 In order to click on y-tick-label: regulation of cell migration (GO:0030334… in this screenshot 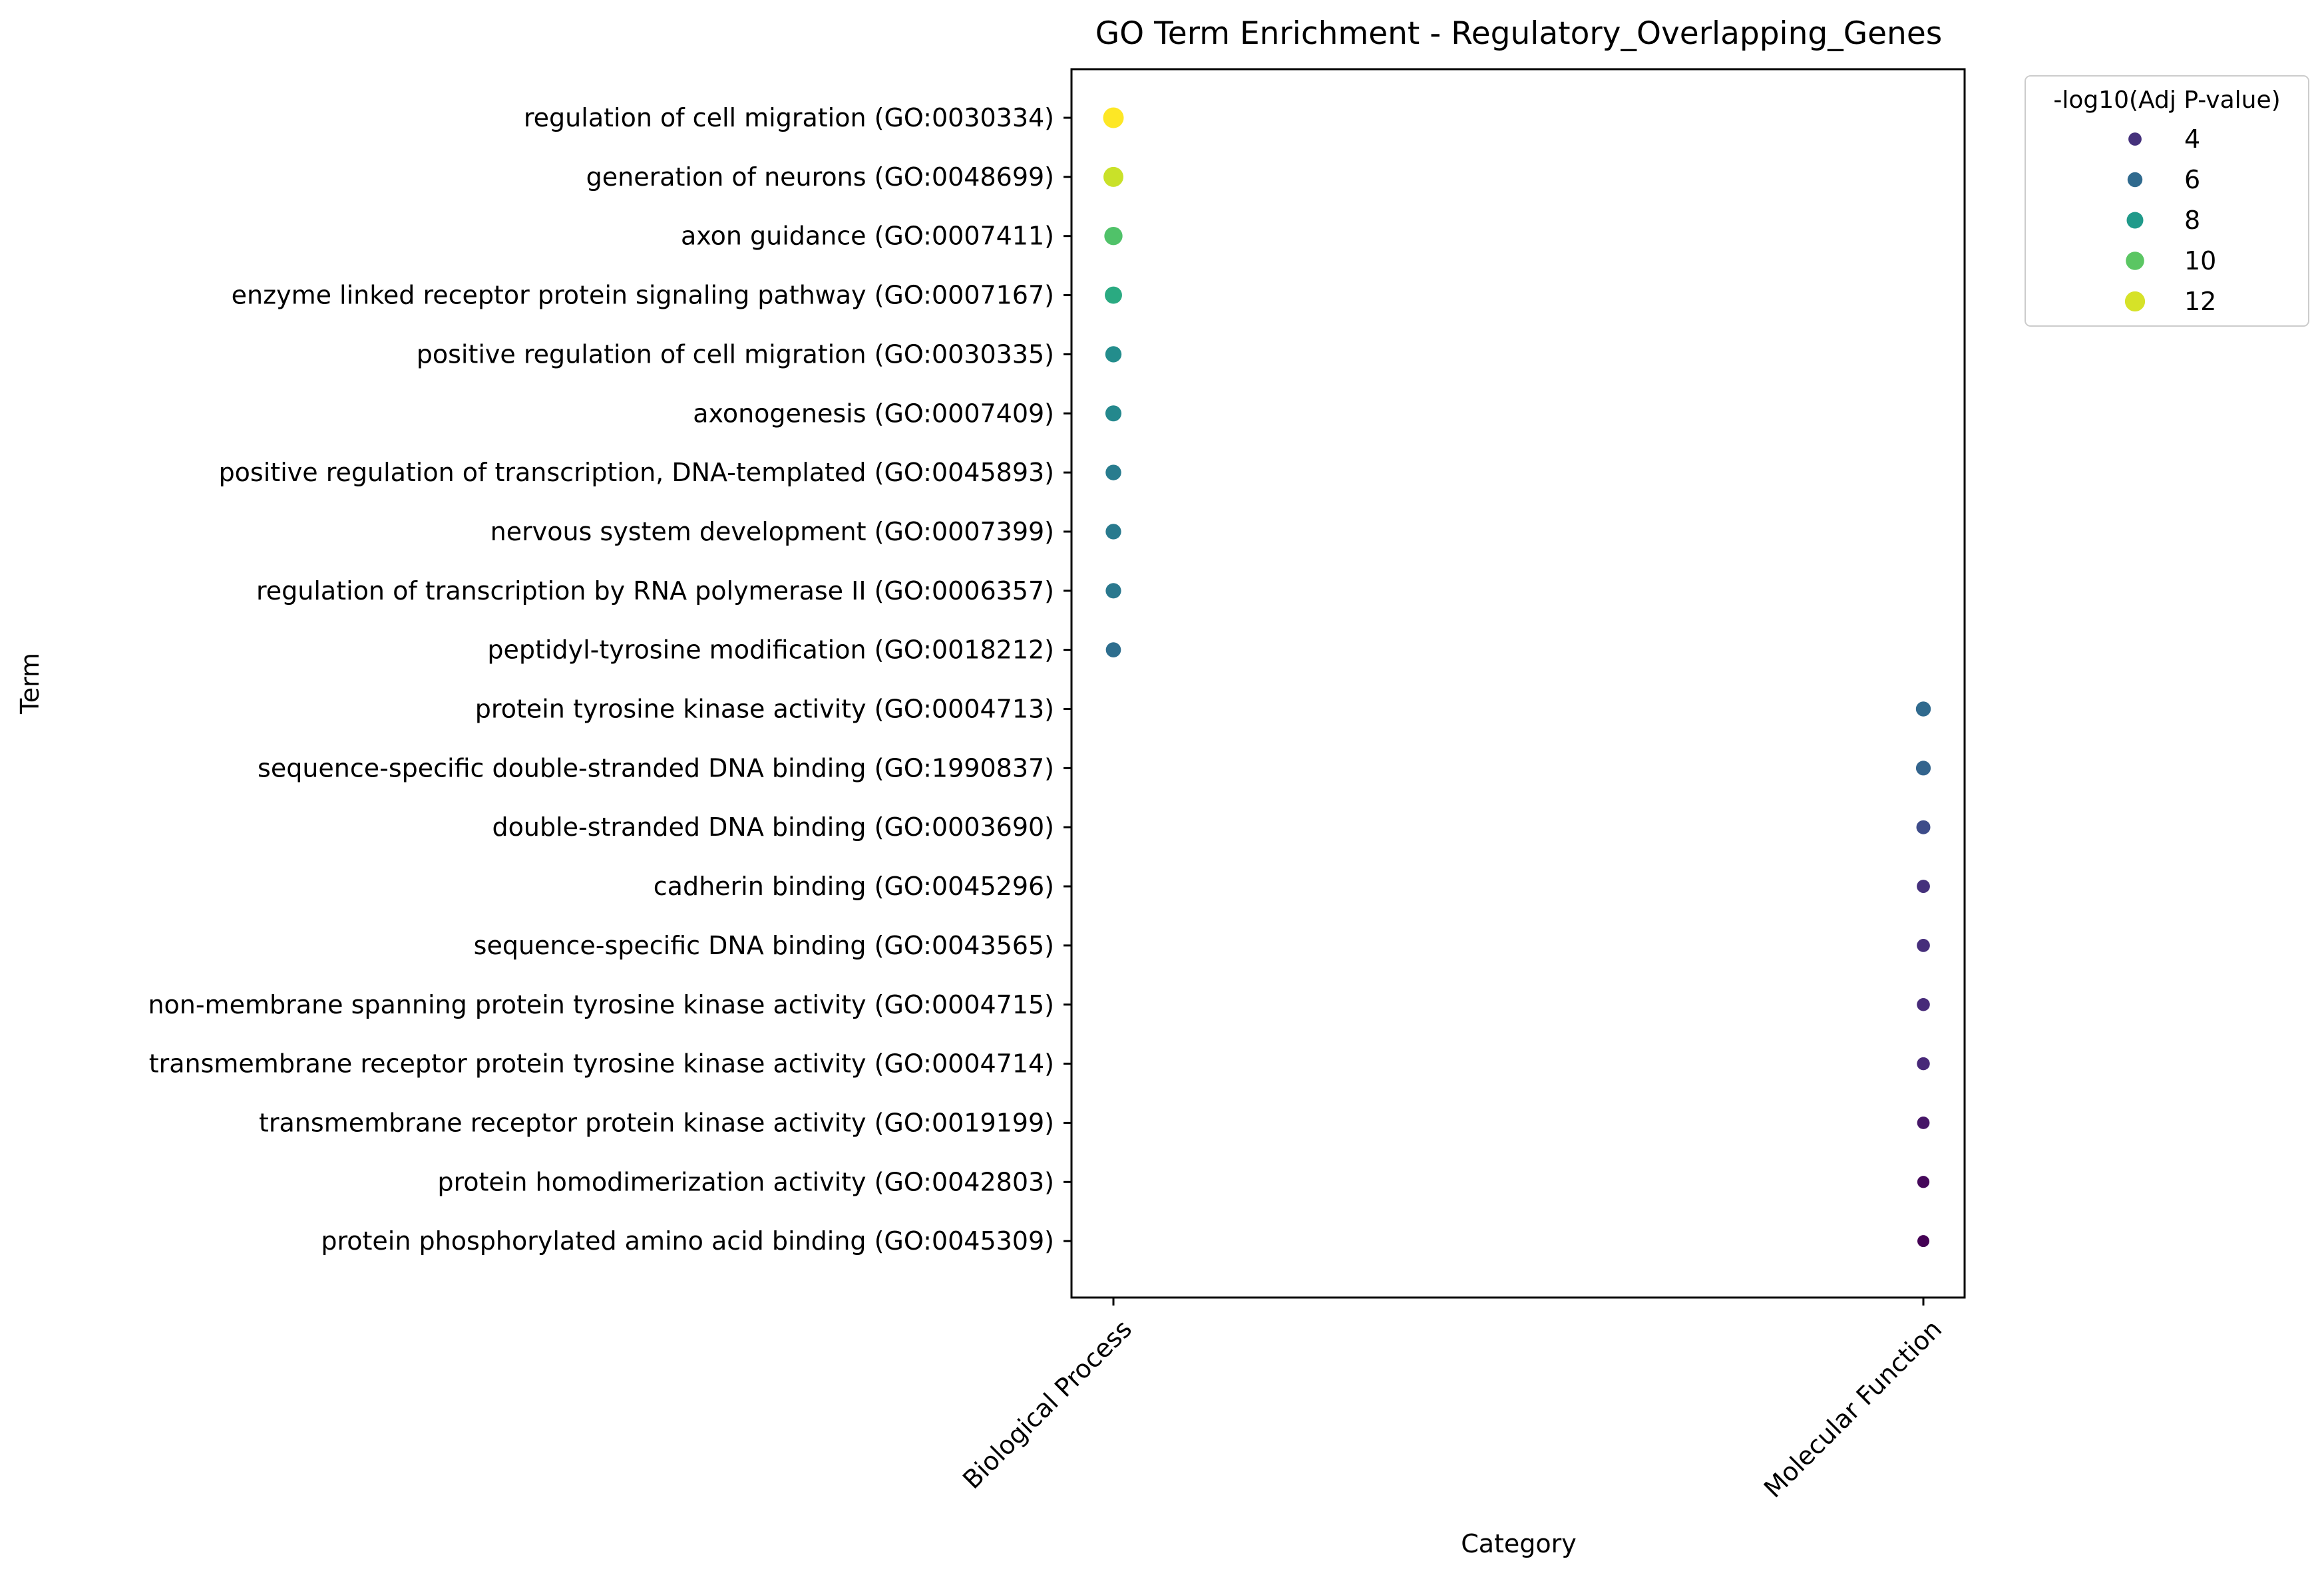, I will do `click(789, 117)`.